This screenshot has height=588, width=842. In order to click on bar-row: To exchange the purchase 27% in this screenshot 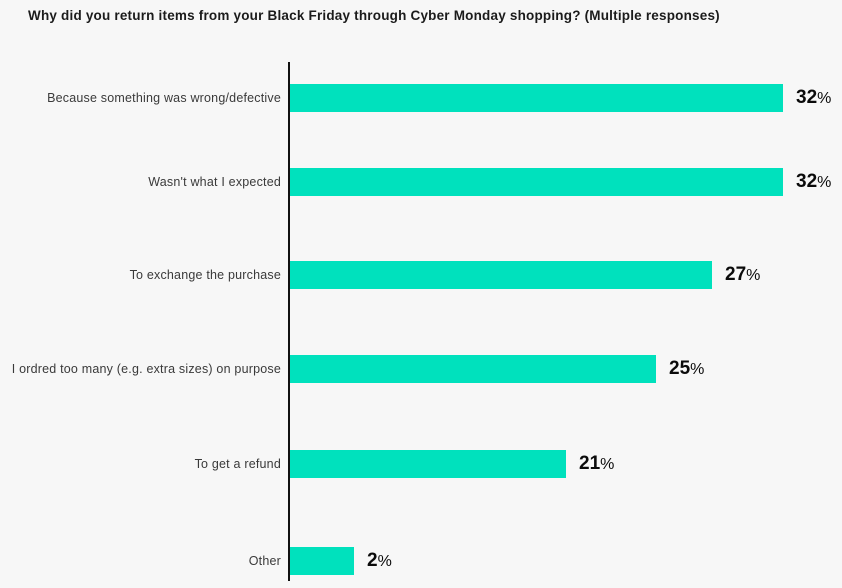, I will do `click(421, 275)`.